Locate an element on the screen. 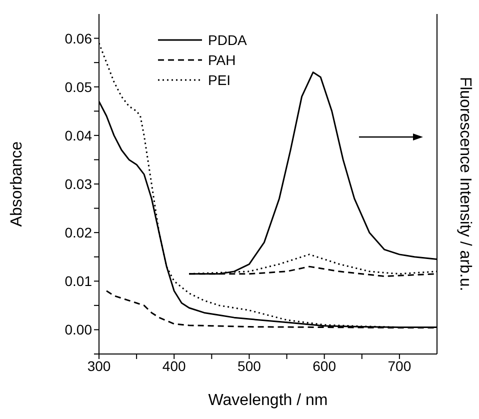 The image size is (479, 419). y-tick-label: 0.06 is located at coordinates (78, 38).